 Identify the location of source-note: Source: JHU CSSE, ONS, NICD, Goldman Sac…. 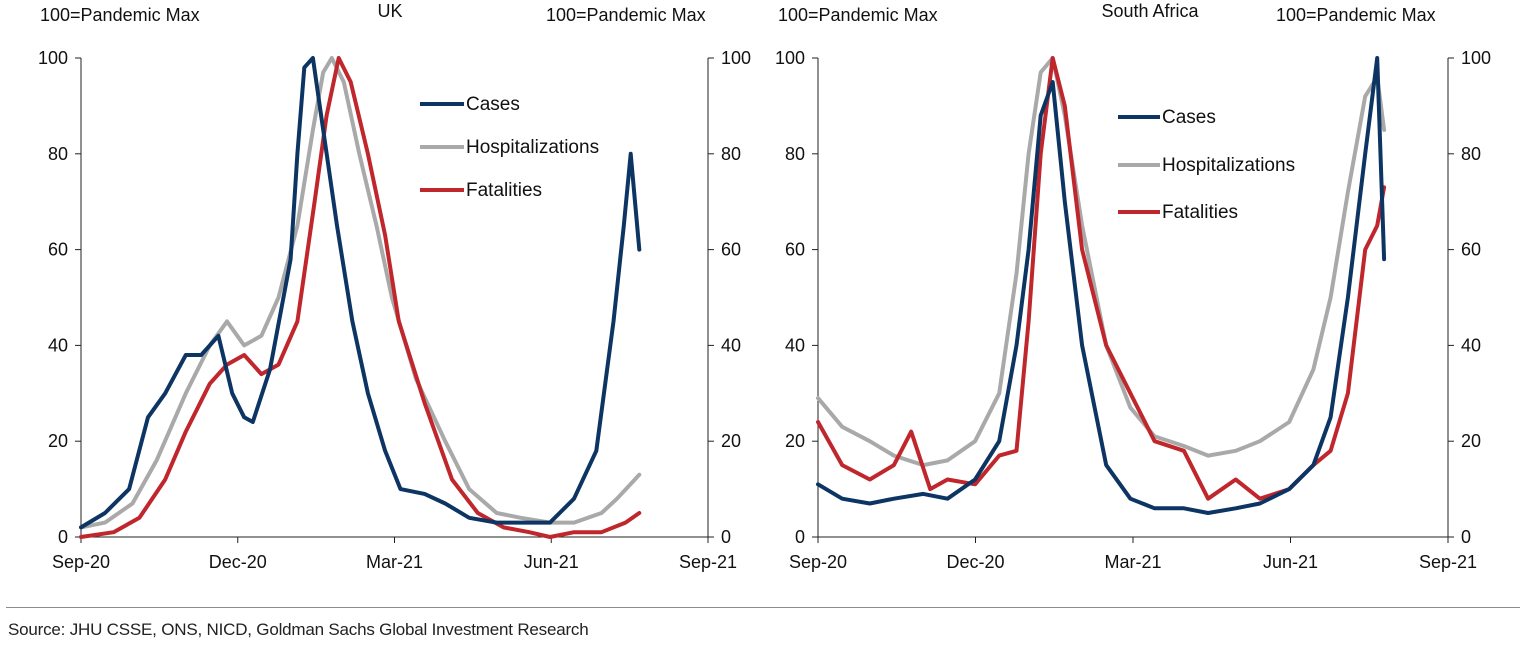
(298, 629).